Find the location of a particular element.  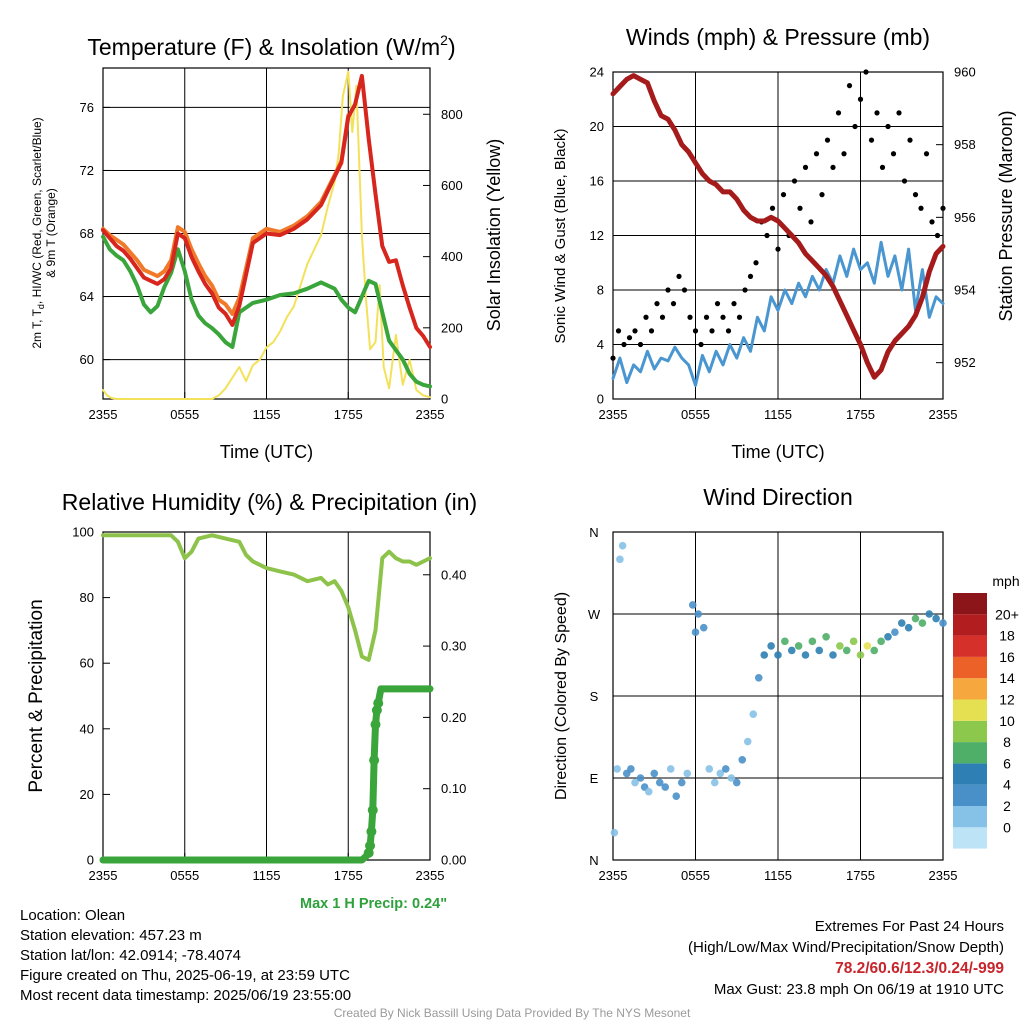

series-temp is located at coordinates (266, 211).